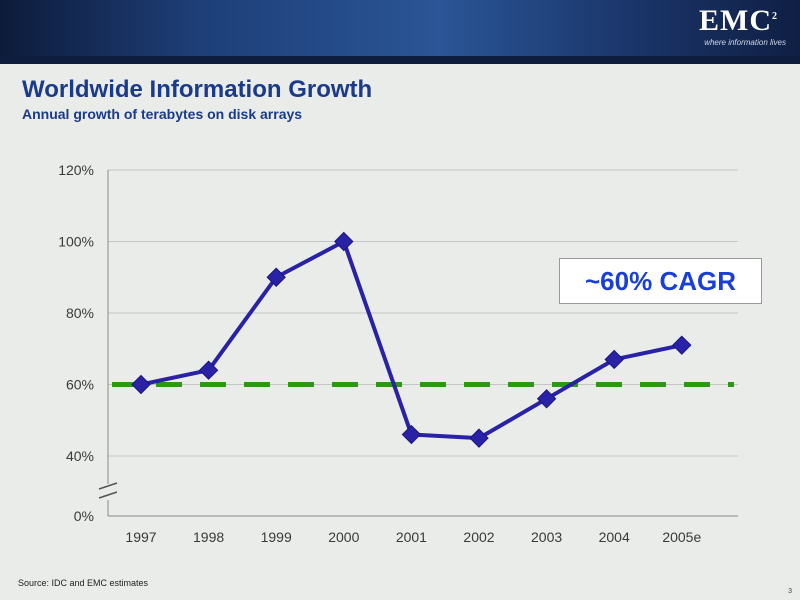 Image resolution: width=800 pixels, height=600 pixels. What do you see at coordinates (76, 343) in the screenshot?
I see `y-tick-labels: 0% 40% 60% 80% 100% 120%` at bounding box center [76, 343].